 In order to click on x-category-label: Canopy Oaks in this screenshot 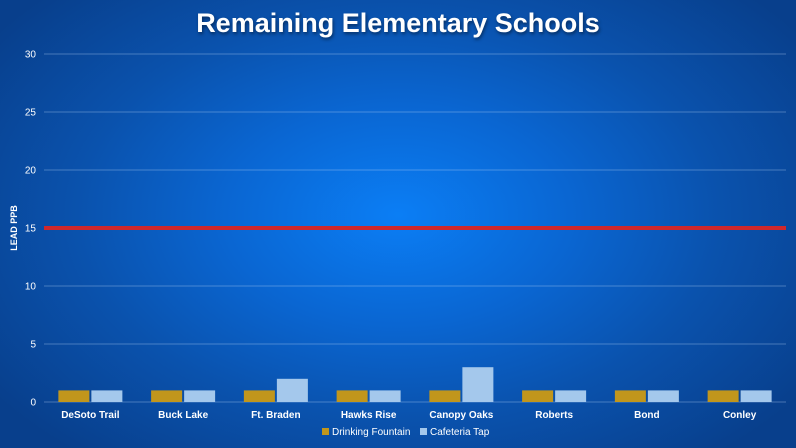, I will do `click(461, 415)`.